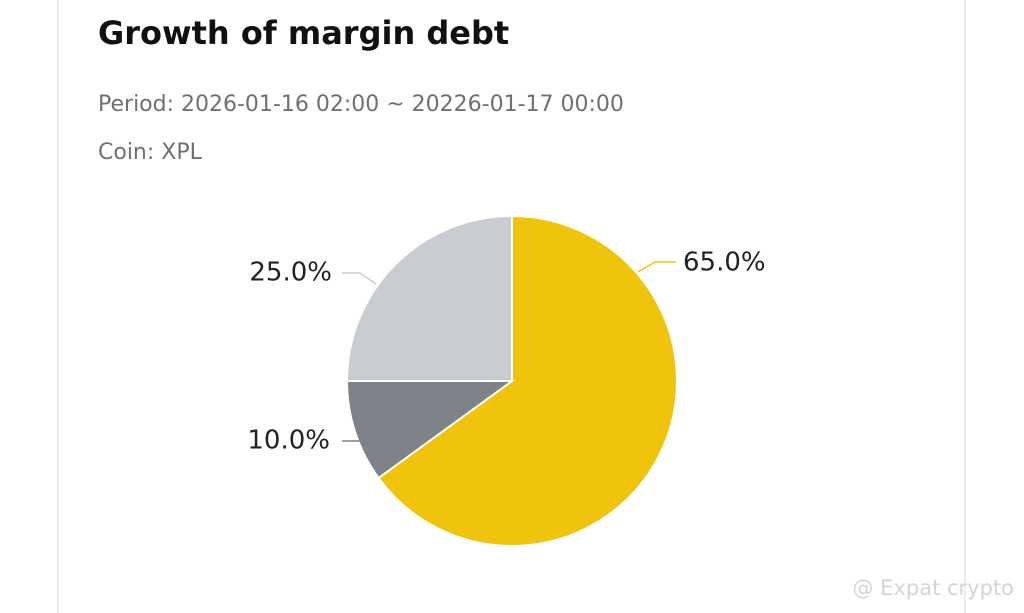  Describe the element at coordinates (724, 263) in the screenshot. I see `data-label: 65.0%` at that location.